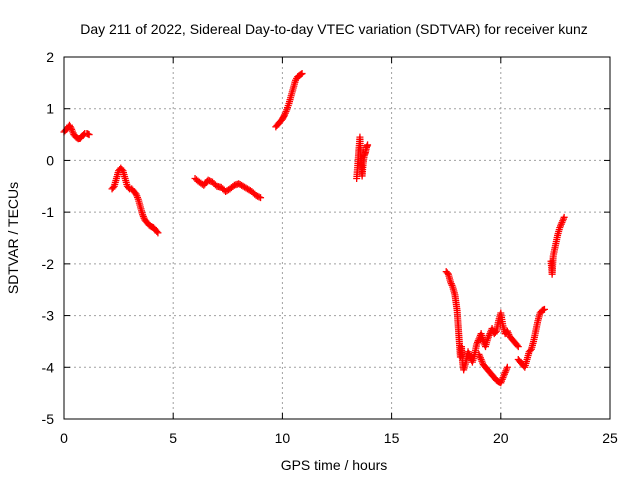 The height and width of the screenshot is (480, 640). I want to click on y-tick-label: 2, so click(50, 57).